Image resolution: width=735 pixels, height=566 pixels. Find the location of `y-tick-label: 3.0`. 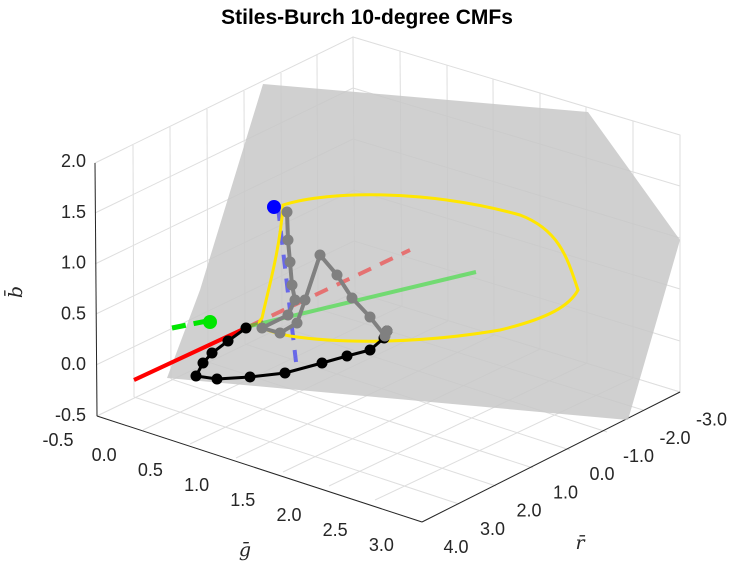

y-tick-label: 3.0 is located at coordinates (381, 545).